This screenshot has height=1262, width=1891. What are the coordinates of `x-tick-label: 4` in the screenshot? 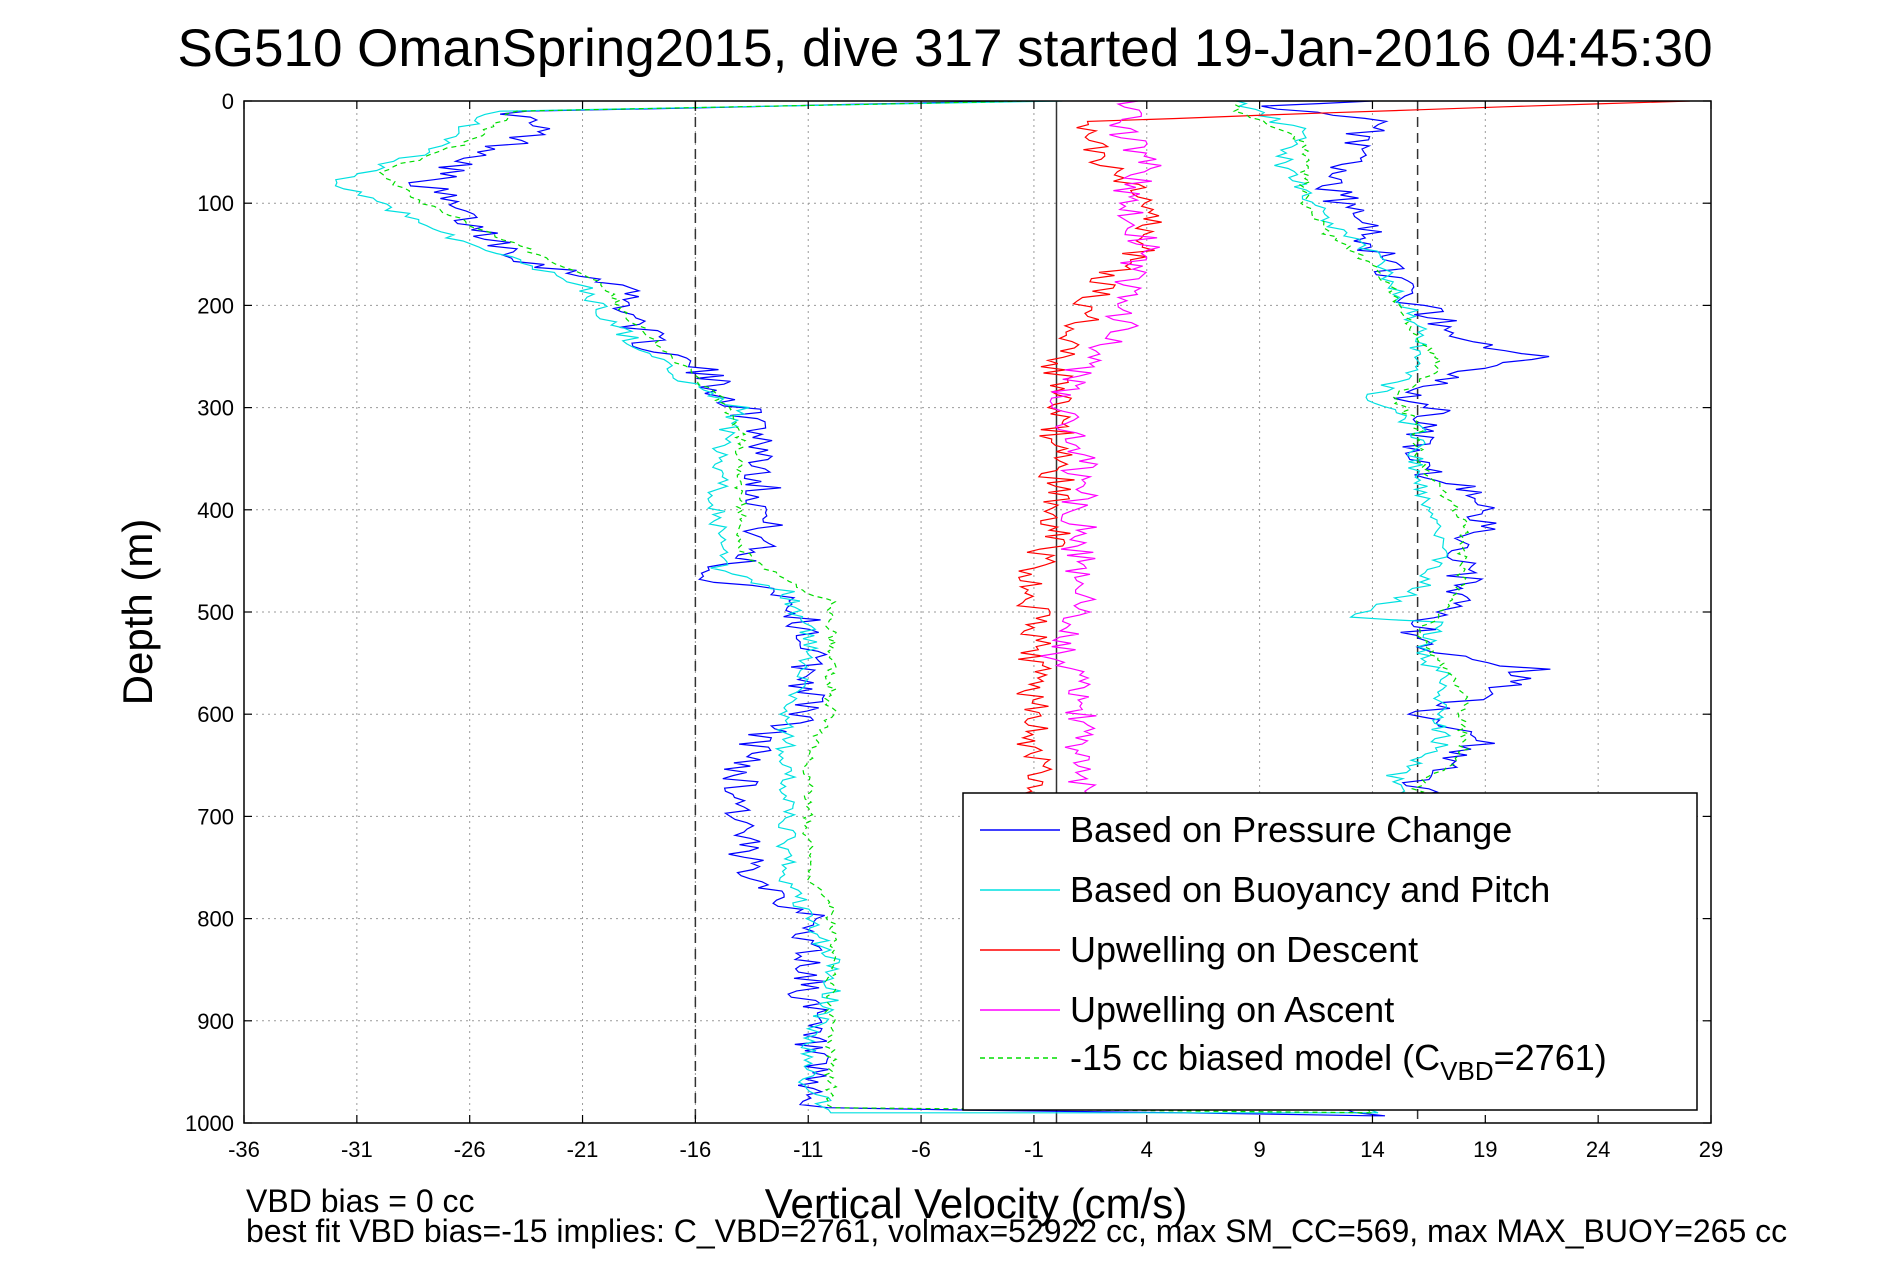 It's located at (1147, 1149).